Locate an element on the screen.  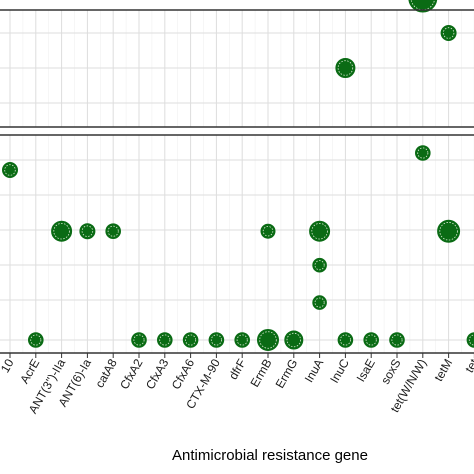
x-tick-label: IsaE is located at coordinates (366, 371).